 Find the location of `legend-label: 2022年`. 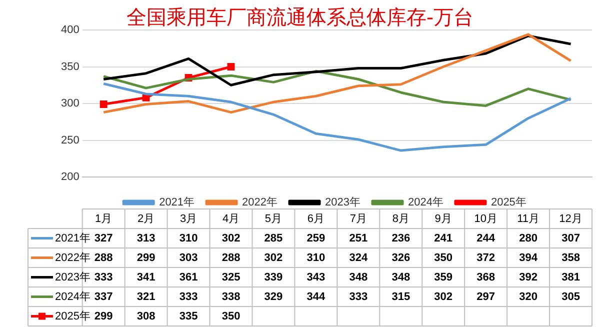

legend-label: 2022年 is located at coordinates (260, 202).